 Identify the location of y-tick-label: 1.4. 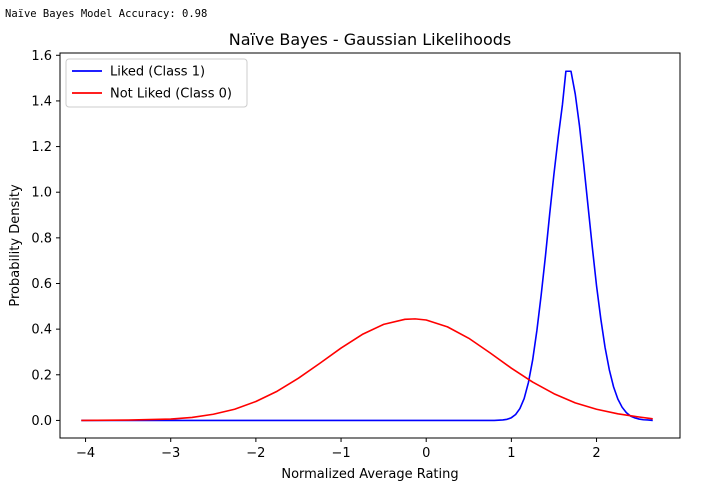
(41, 101).